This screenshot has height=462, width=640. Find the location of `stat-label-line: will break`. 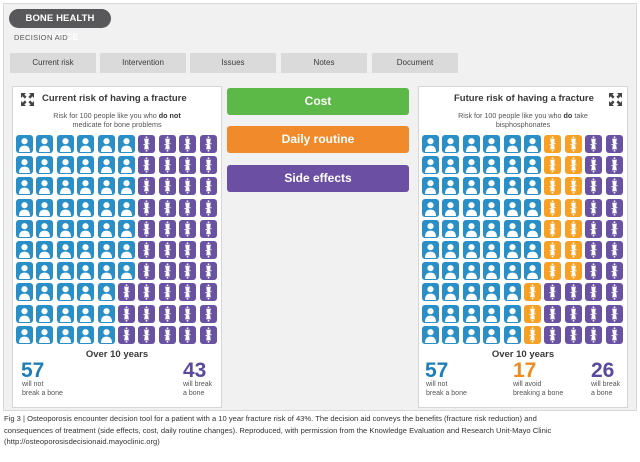

stat-label-line: will break is located at coordinates (606, 384).